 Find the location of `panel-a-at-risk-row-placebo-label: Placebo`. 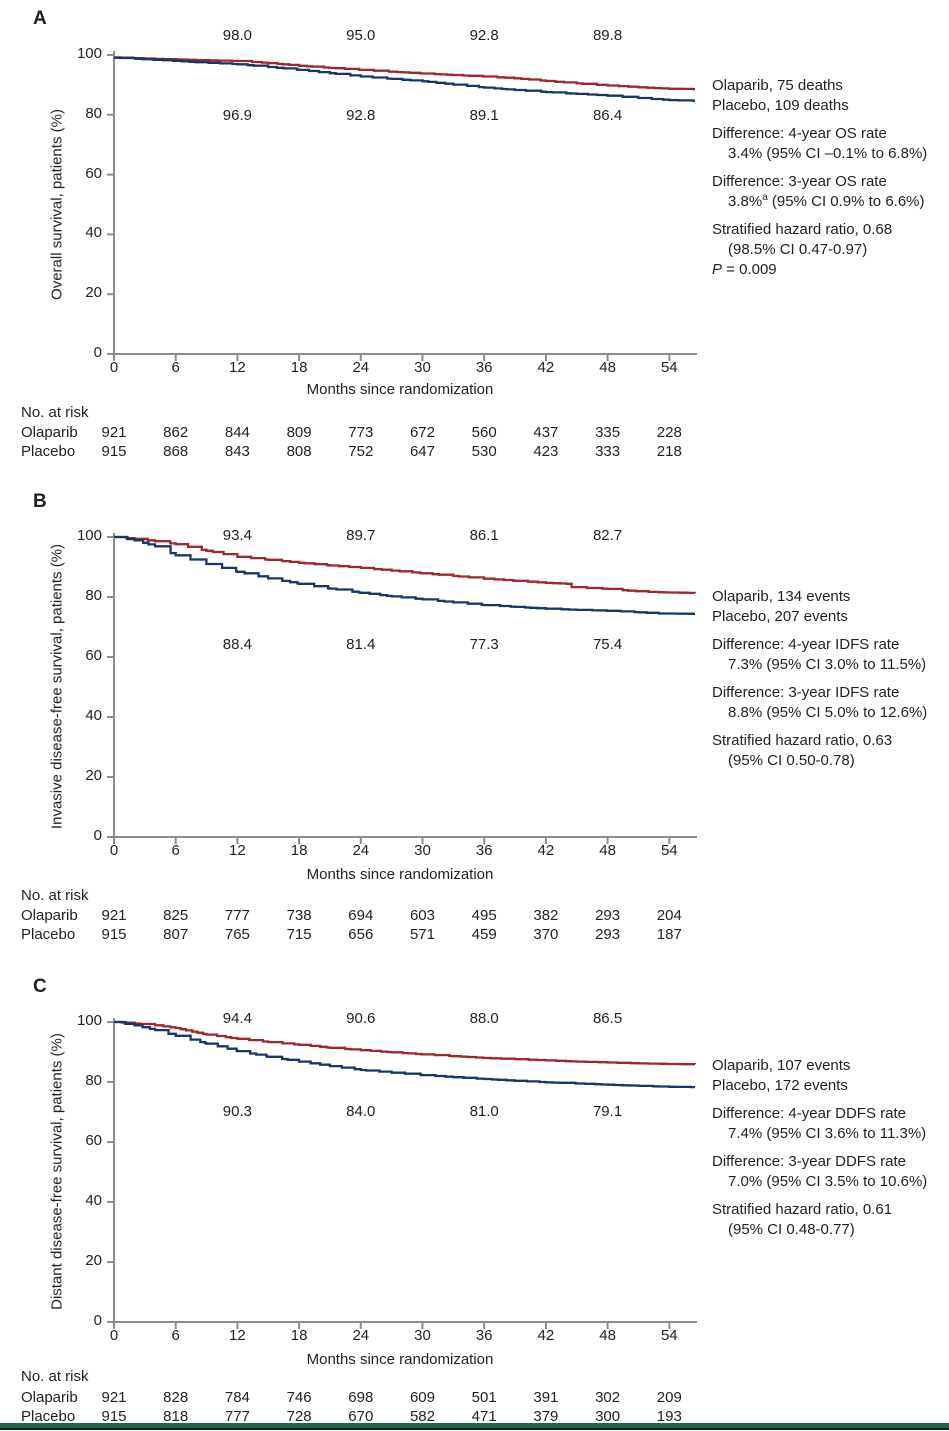

panel-a-at-risk-row-placebo-label: Placebo is located at coordinates (48, 451).